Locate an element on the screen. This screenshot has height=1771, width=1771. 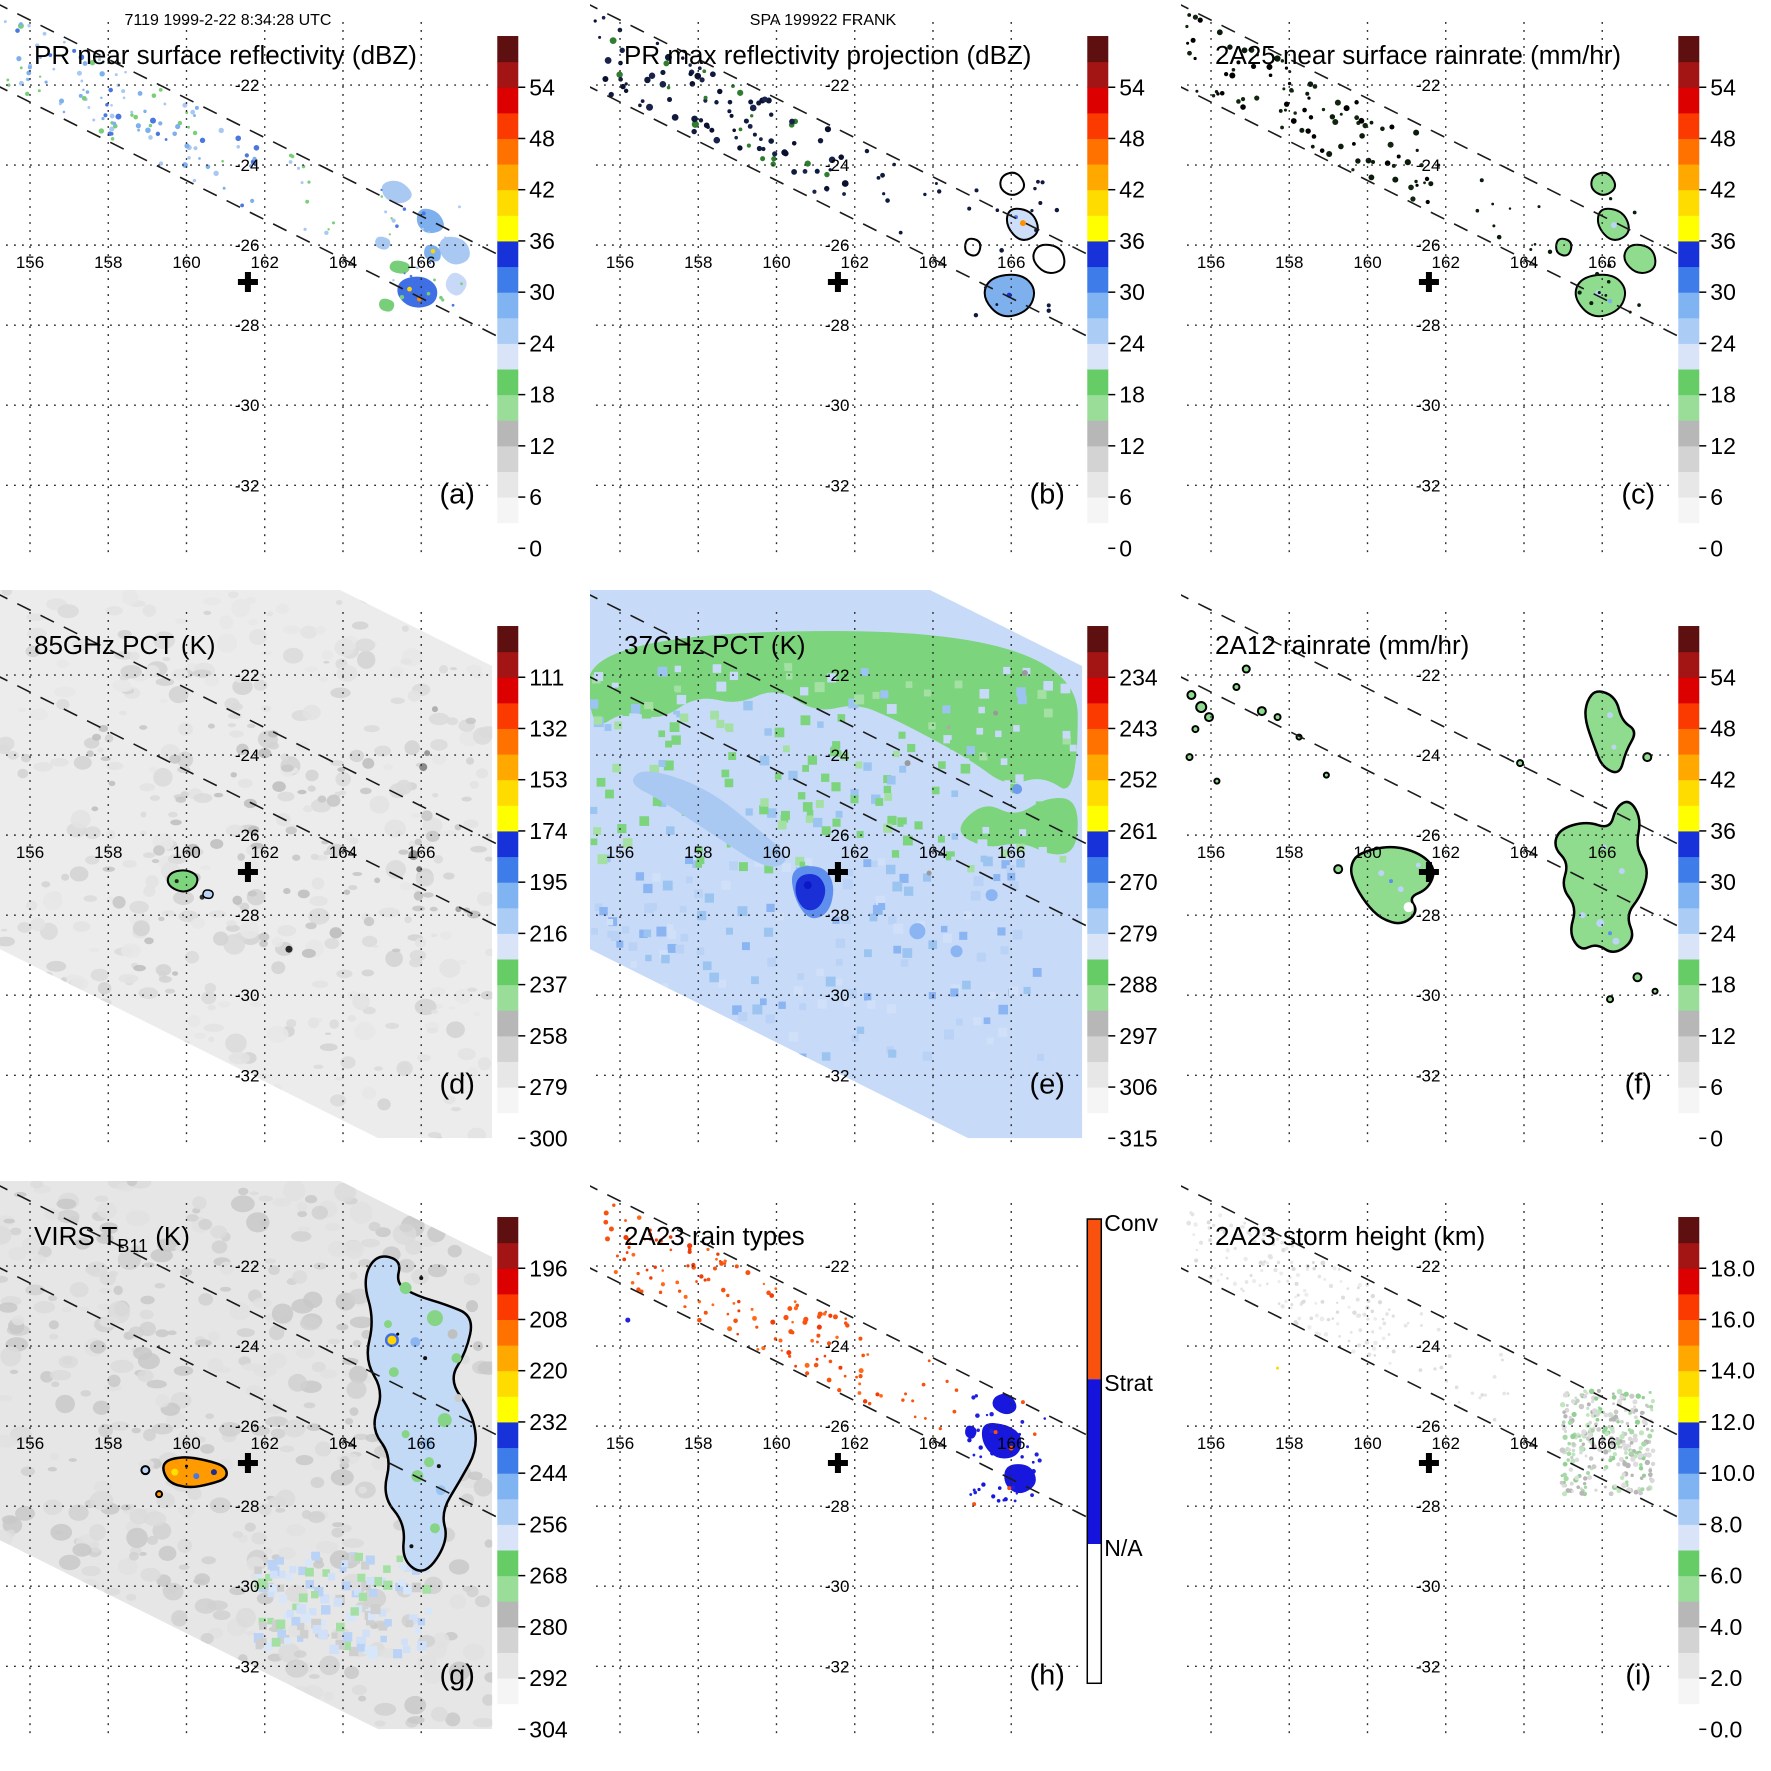
lon-label: 164 is located at coordinates (933, 1443).